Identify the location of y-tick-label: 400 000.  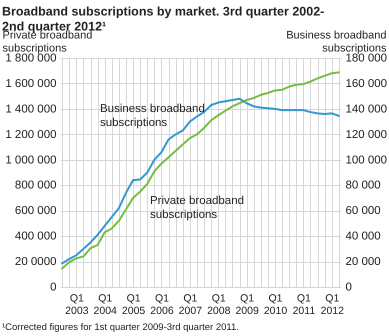
(35, 236).